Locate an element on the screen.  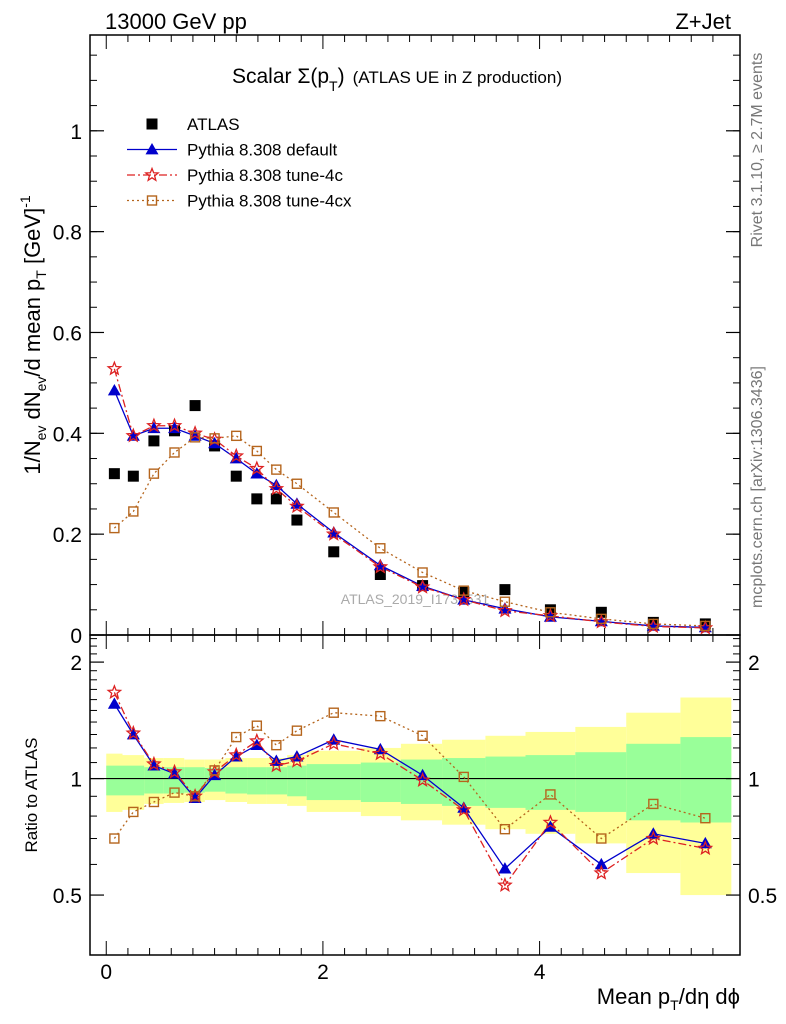
main-ytick-label: 0 is located at coordinates (76, 636).